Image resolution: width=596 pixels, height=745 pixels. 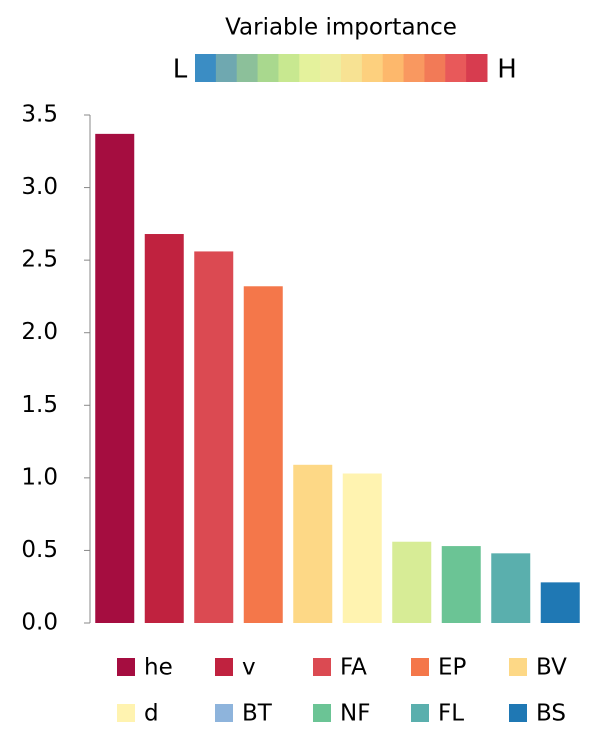 I want to click on y-tick-label: 0.5, so click(x=39, y=550).